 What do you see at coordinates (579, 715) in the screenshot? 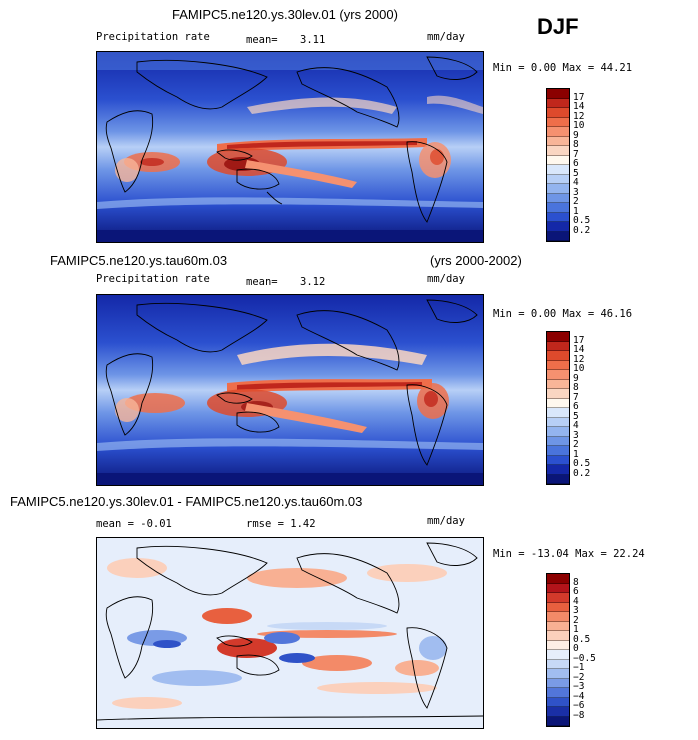
I see `colorbar-tick-label: −8` at bounding box center [579, 715].